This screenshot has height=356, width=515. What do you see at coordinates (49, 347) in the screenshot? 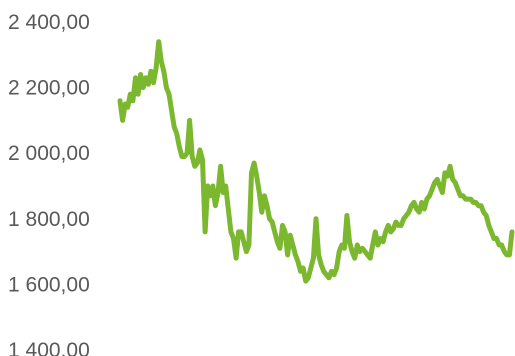
I see `y-tick-label: 1 400,00` at bounding box center [49, 347].